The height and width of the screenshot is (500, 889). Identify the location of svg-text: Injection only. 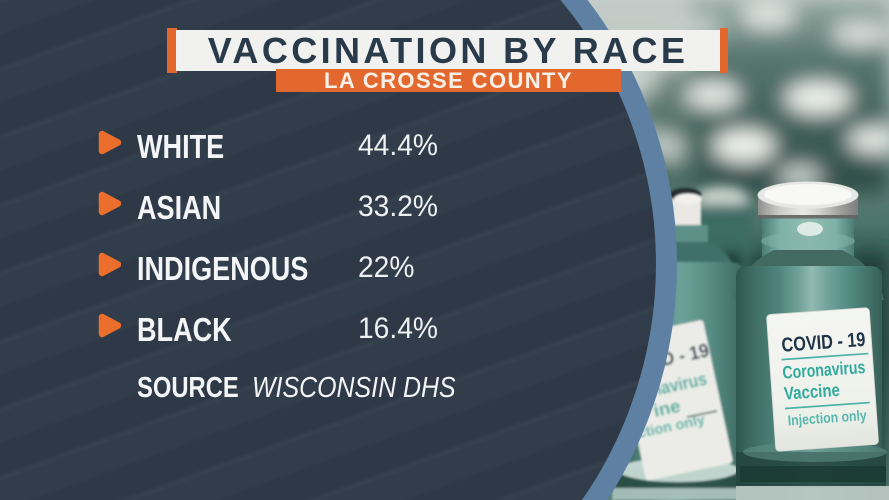
(827, 418).